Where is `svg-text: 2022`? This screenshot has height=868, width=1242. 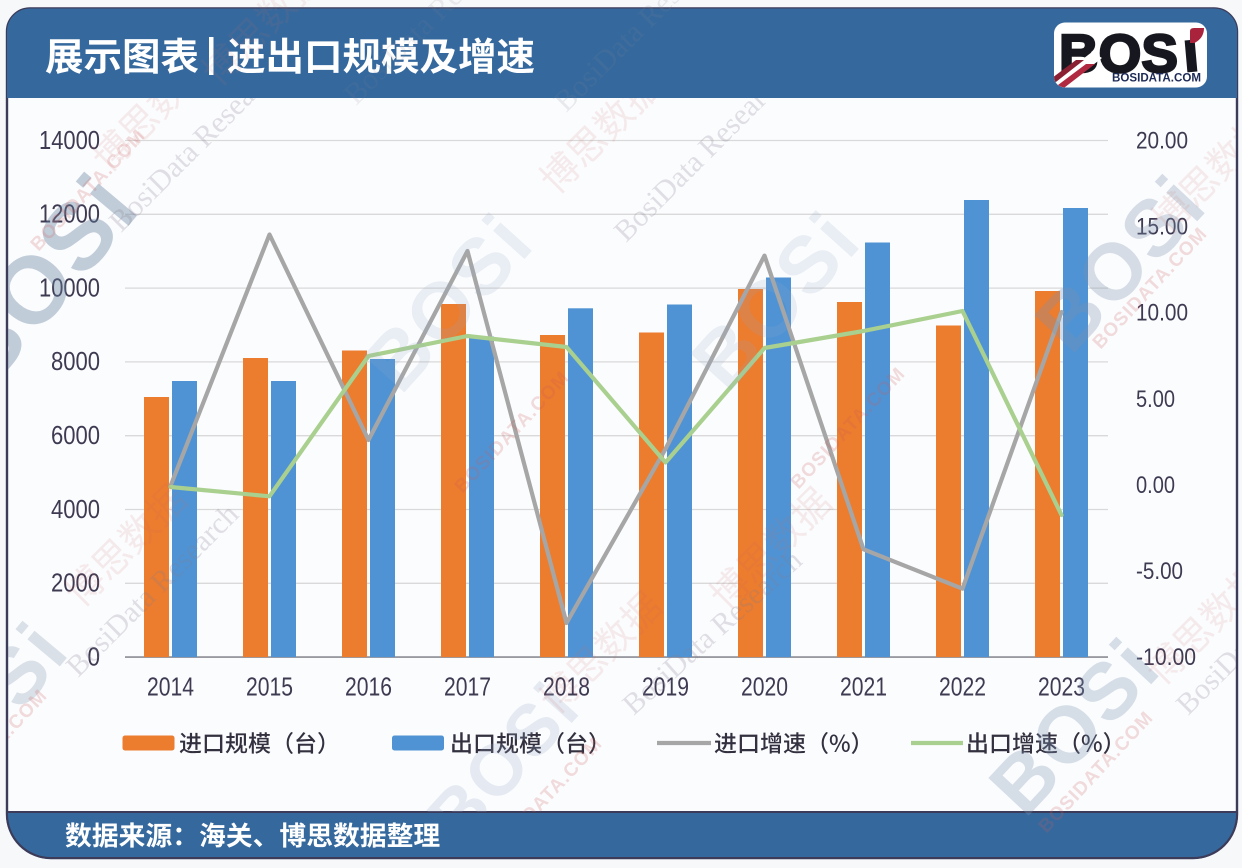 svg-text: 2022 is located at coordinates (962, 687).